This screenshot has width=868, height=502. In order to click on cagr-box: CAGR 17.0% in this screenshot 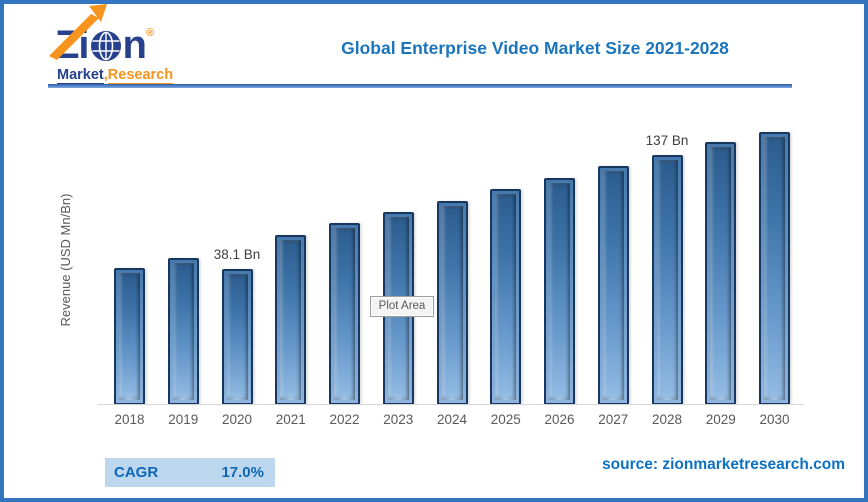, I will do `click(190, 472)`.